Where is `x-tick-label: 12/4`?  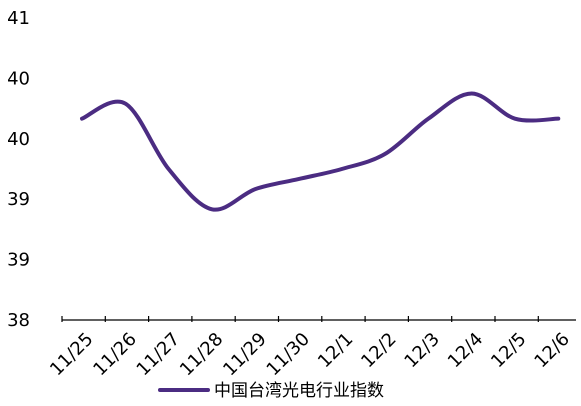
x-tick-label: 12/4 is located at coordinates (465, 350).